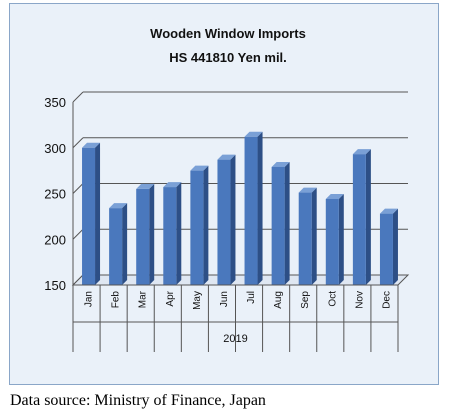 This screenshot has width=456, height=416. I want to click on x-tick-label: Jan, so click(89, 299).